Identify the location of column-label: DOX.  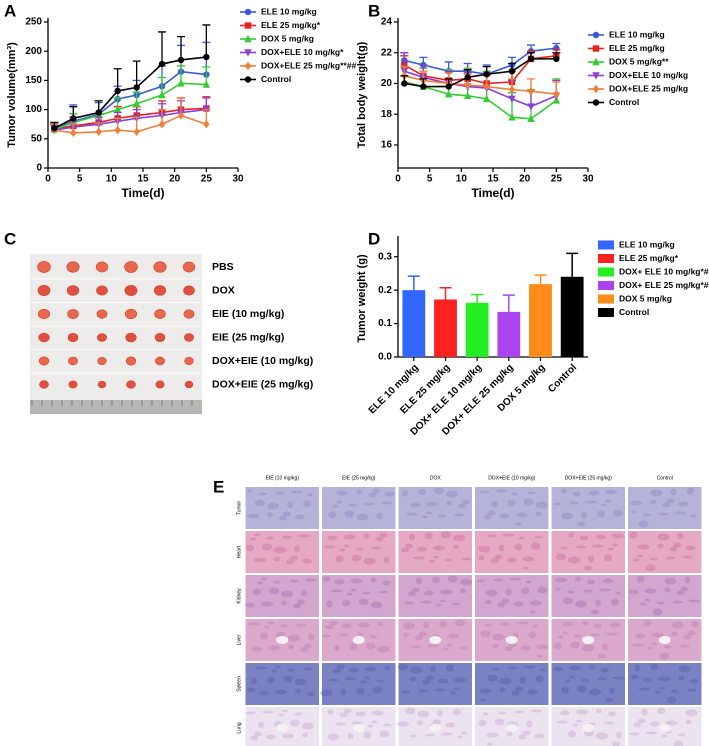
(436, 478).